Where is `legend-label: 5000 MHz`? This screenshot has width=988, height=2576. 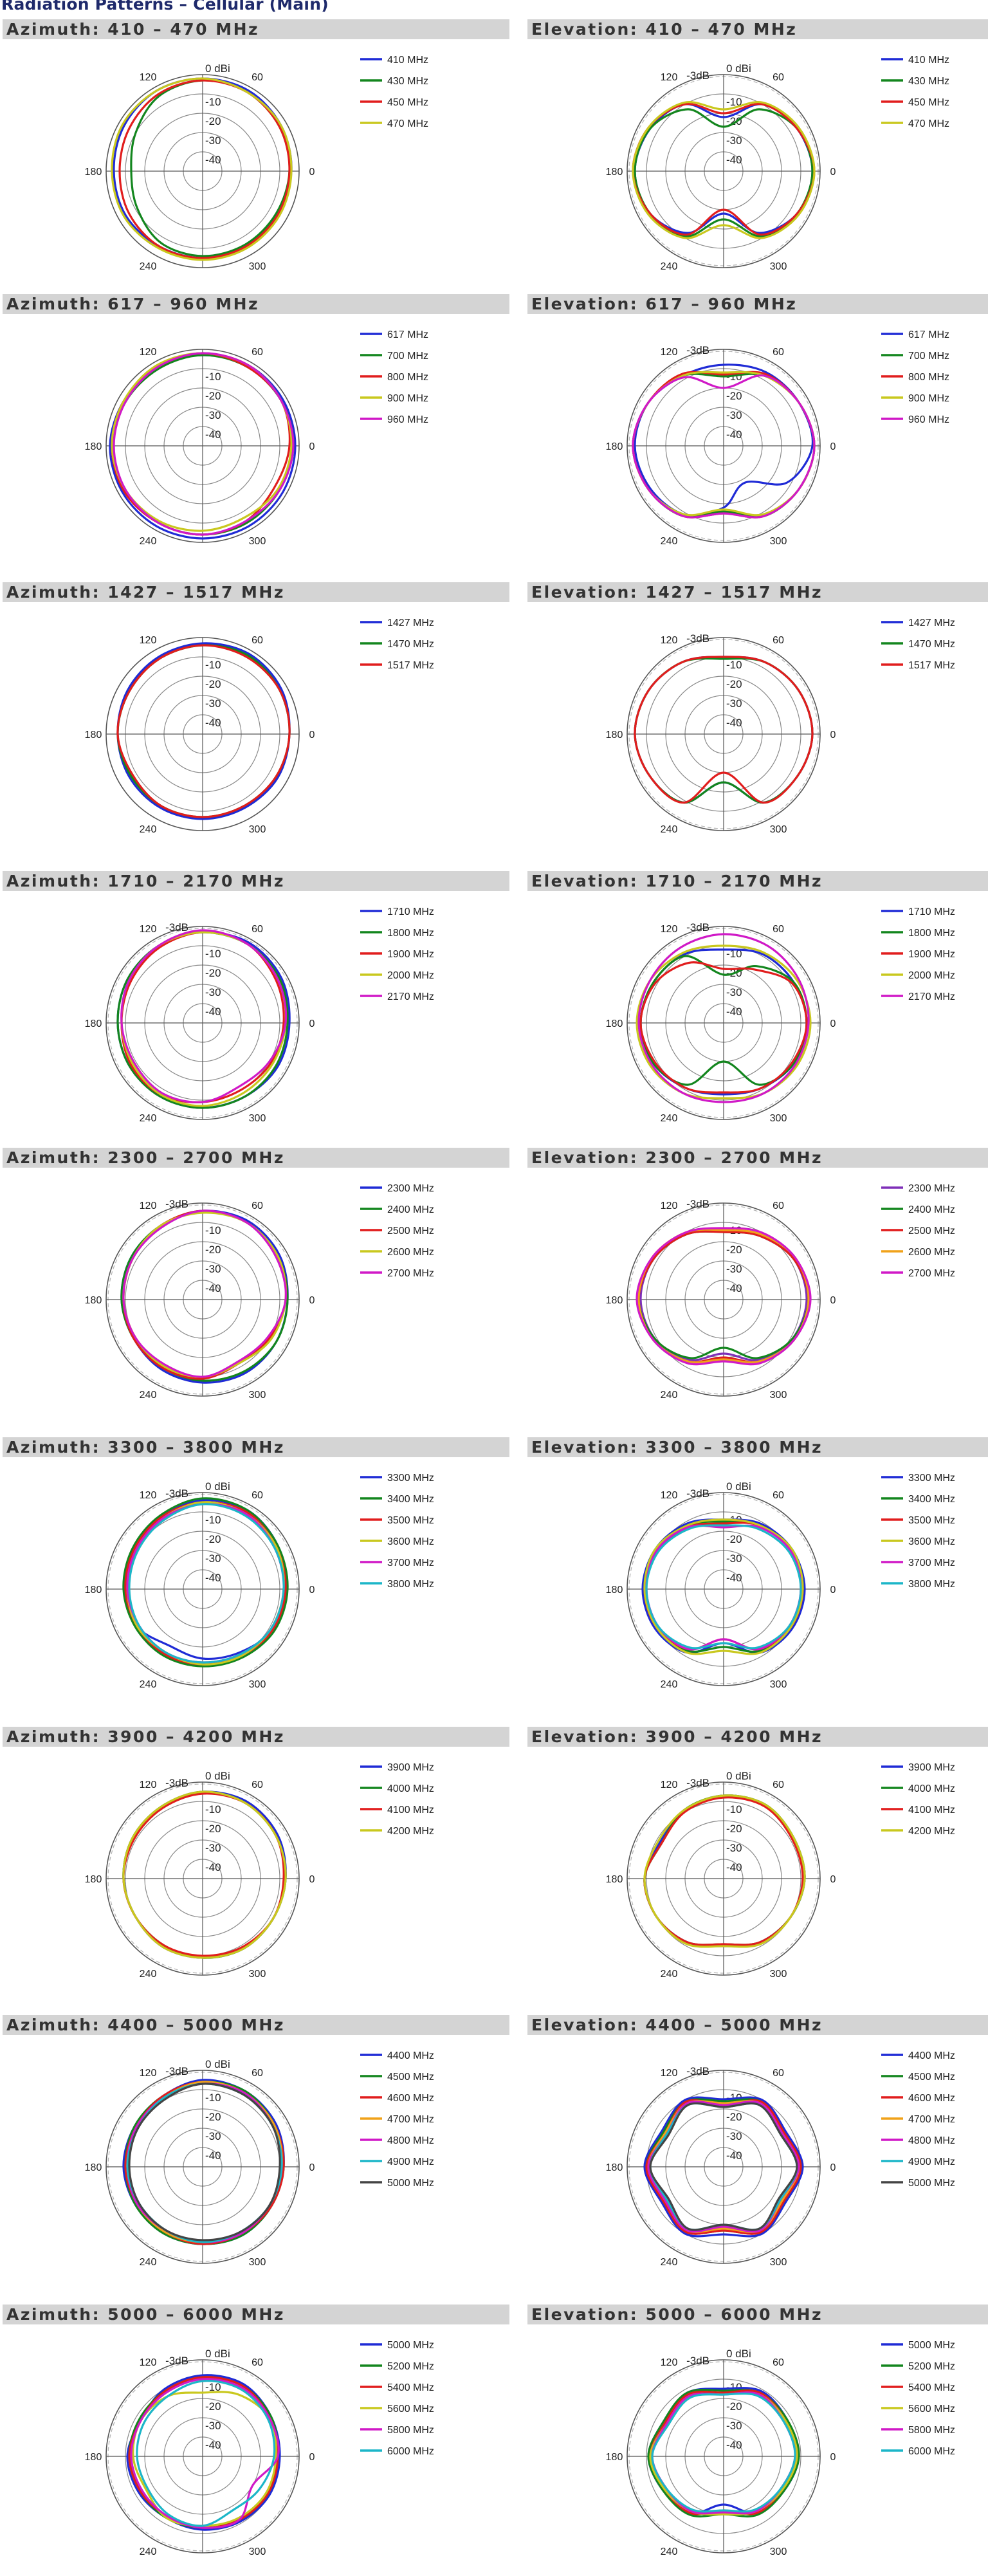 legend-label: 5000 MHz is located at coordinates (410, 2345).